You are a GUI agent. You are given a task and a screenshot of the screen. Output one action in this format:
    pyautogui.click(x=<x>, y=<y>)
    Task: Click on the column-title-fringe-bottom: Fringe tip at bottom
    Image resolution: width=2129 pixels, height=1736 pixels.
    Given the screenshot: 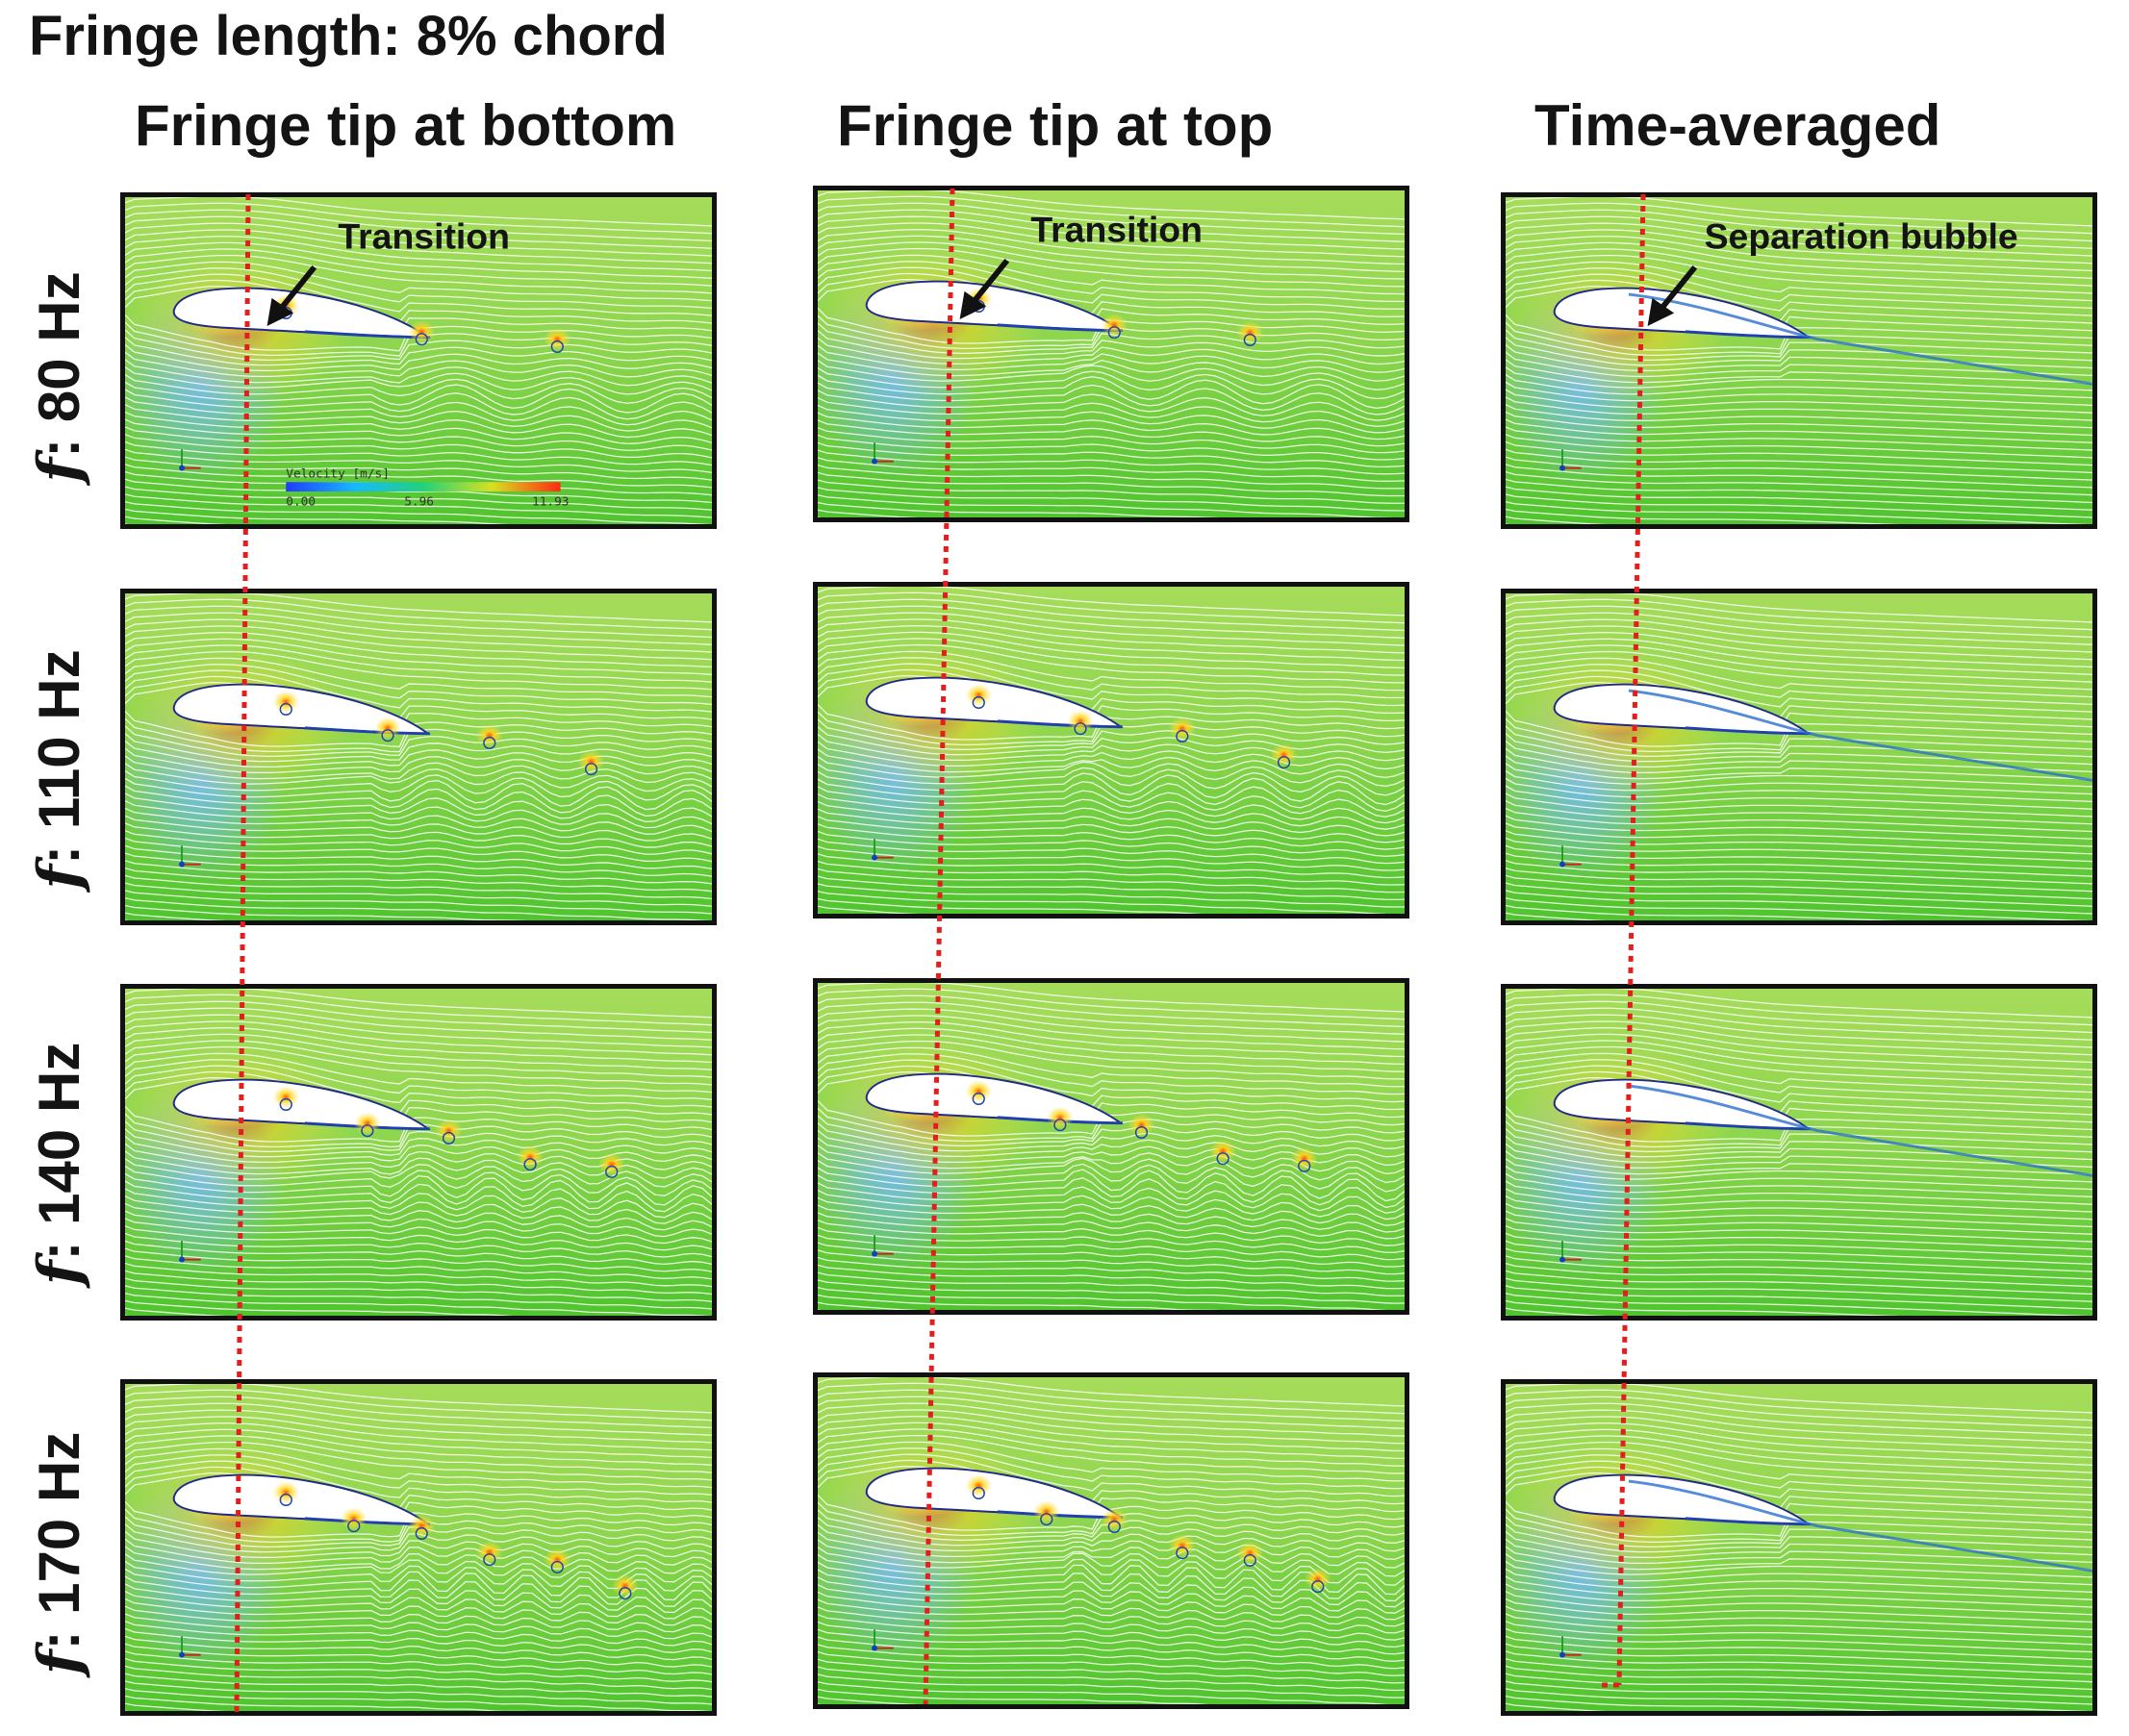 What is the action you would take?
    pyautogui.click(x=406, y=125)
    